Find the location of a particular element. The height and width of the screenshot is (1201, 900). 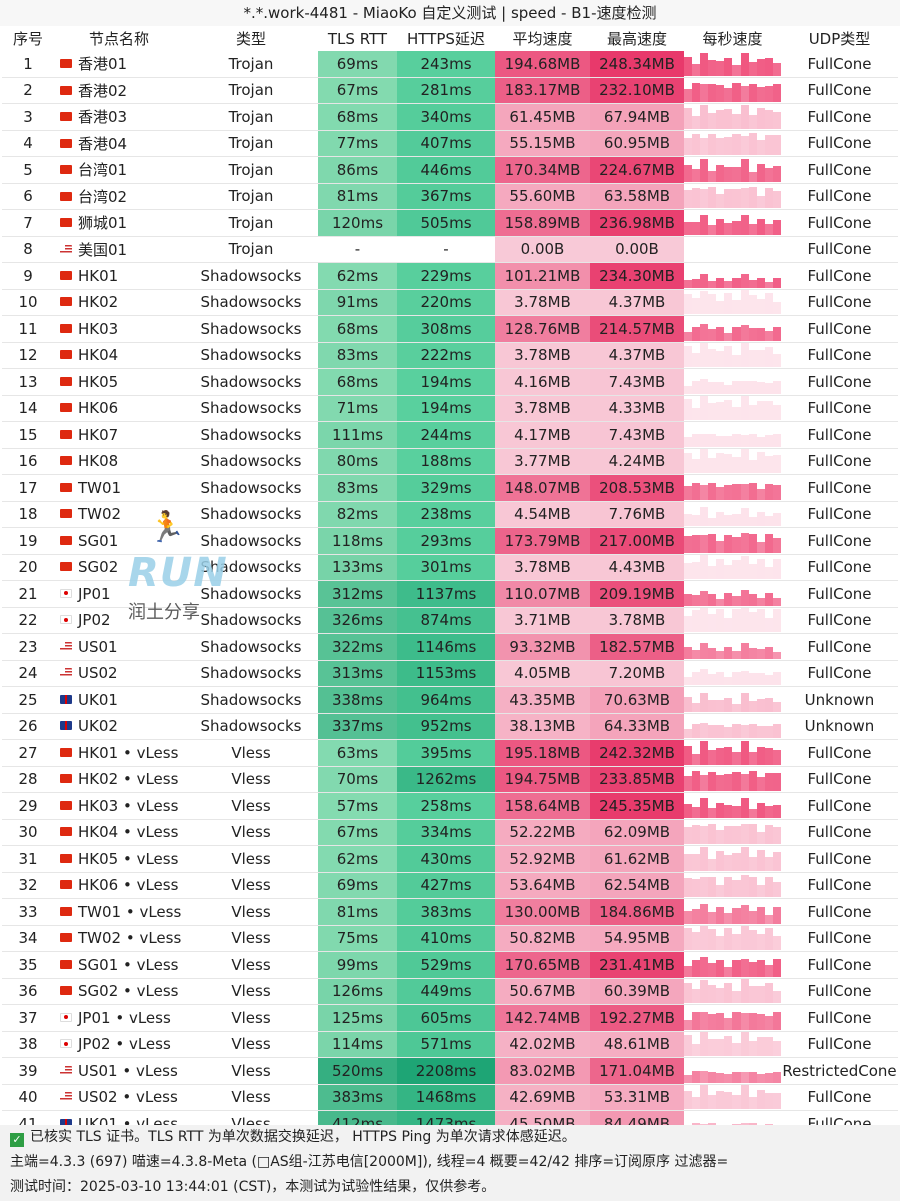

cell-https-latency: 367ms is located at coordinates (446, 196).